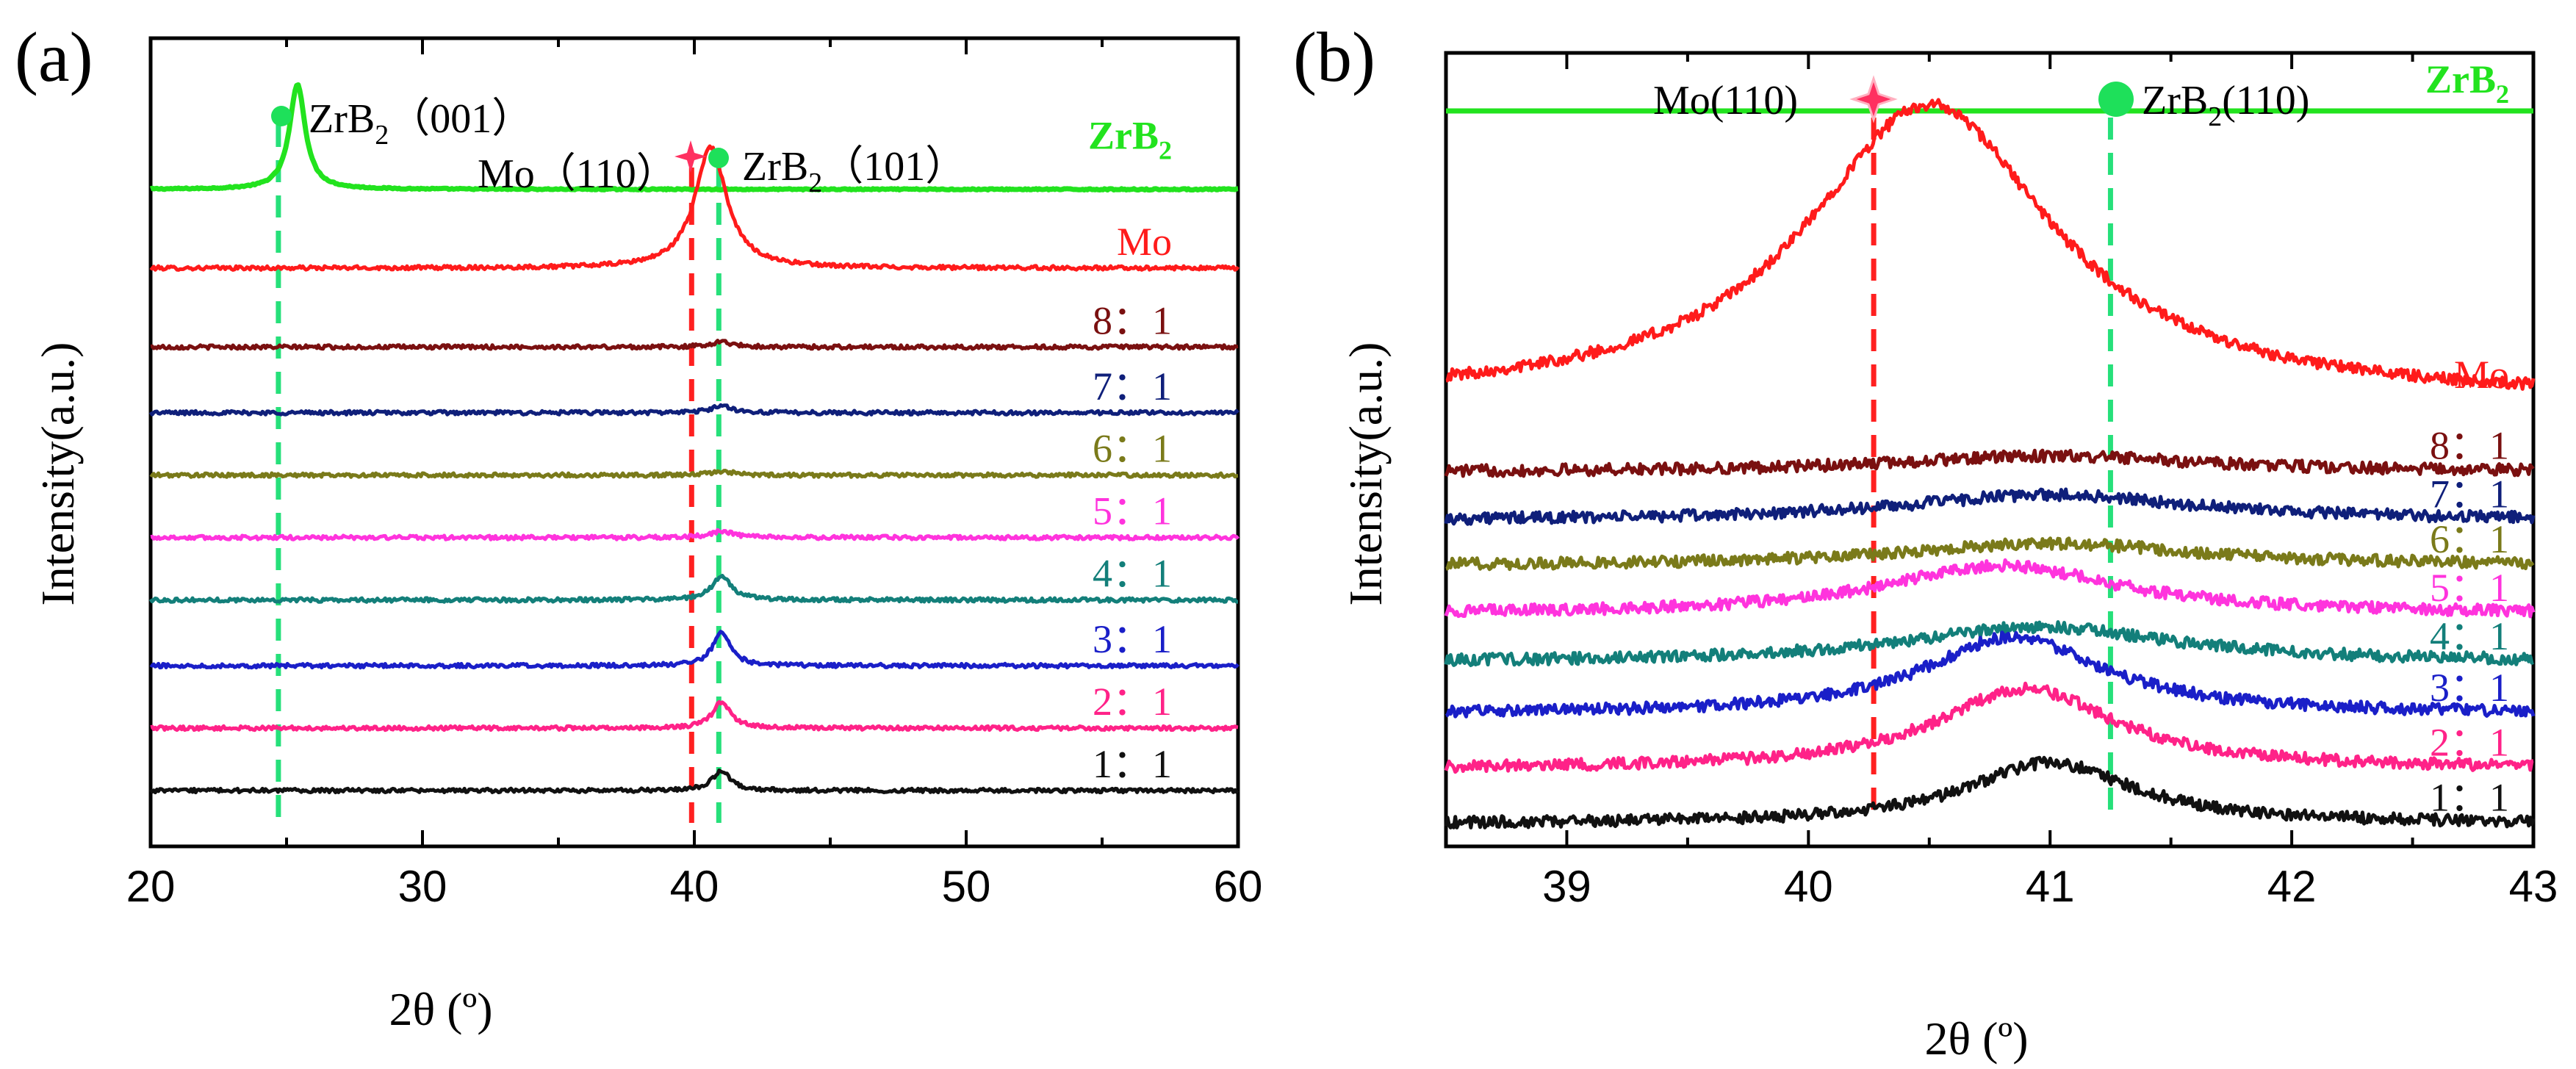 The width and height of the screenshot is (2576, 1069). Describe the element at coordinates (151, 887) in the screenshot. I see `x-tick-label: 20` at that location.